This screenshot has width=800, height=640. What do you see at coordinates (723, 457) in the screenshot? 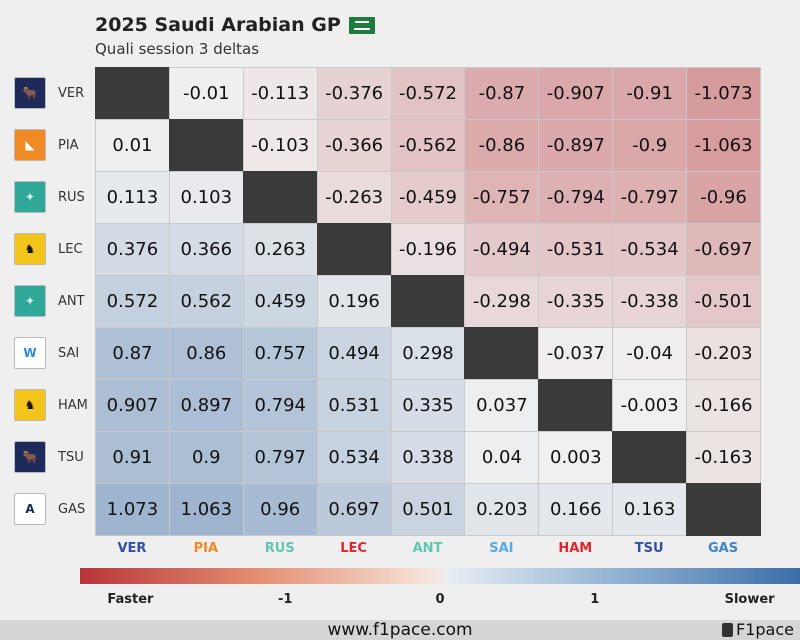
I see `heatmap-cell: -0.163` at bounding box center [723, 457].